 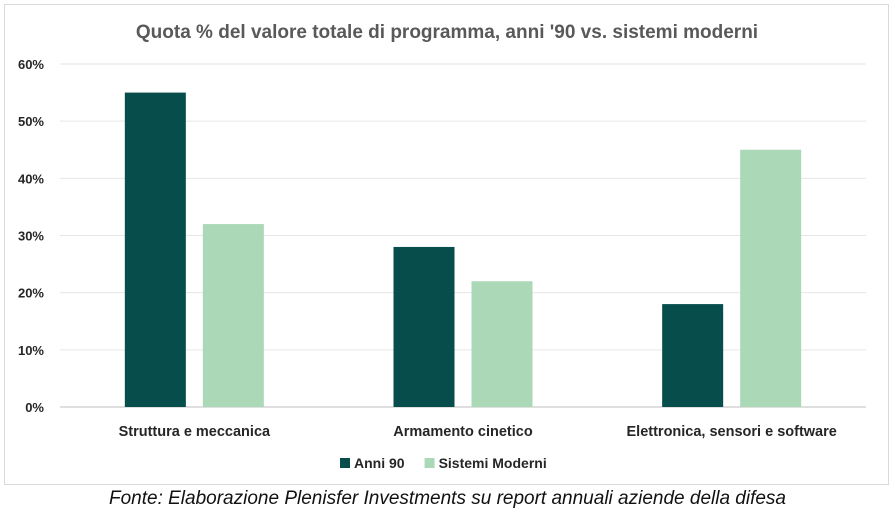 I want to click on legend-item: Anni 90, so click(x=372, y=463).